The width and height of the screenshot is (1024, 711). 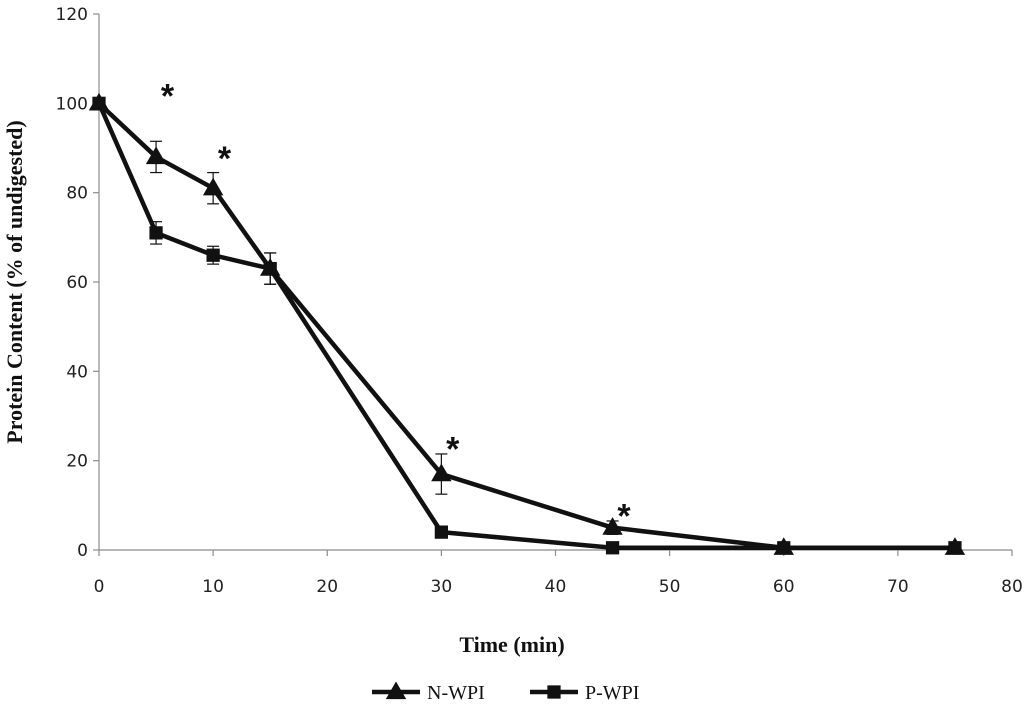 What do you see at coordinates (77, 372) in the screenshot?
I see `y-tick-label: 40` at bounding box center [77, 372].